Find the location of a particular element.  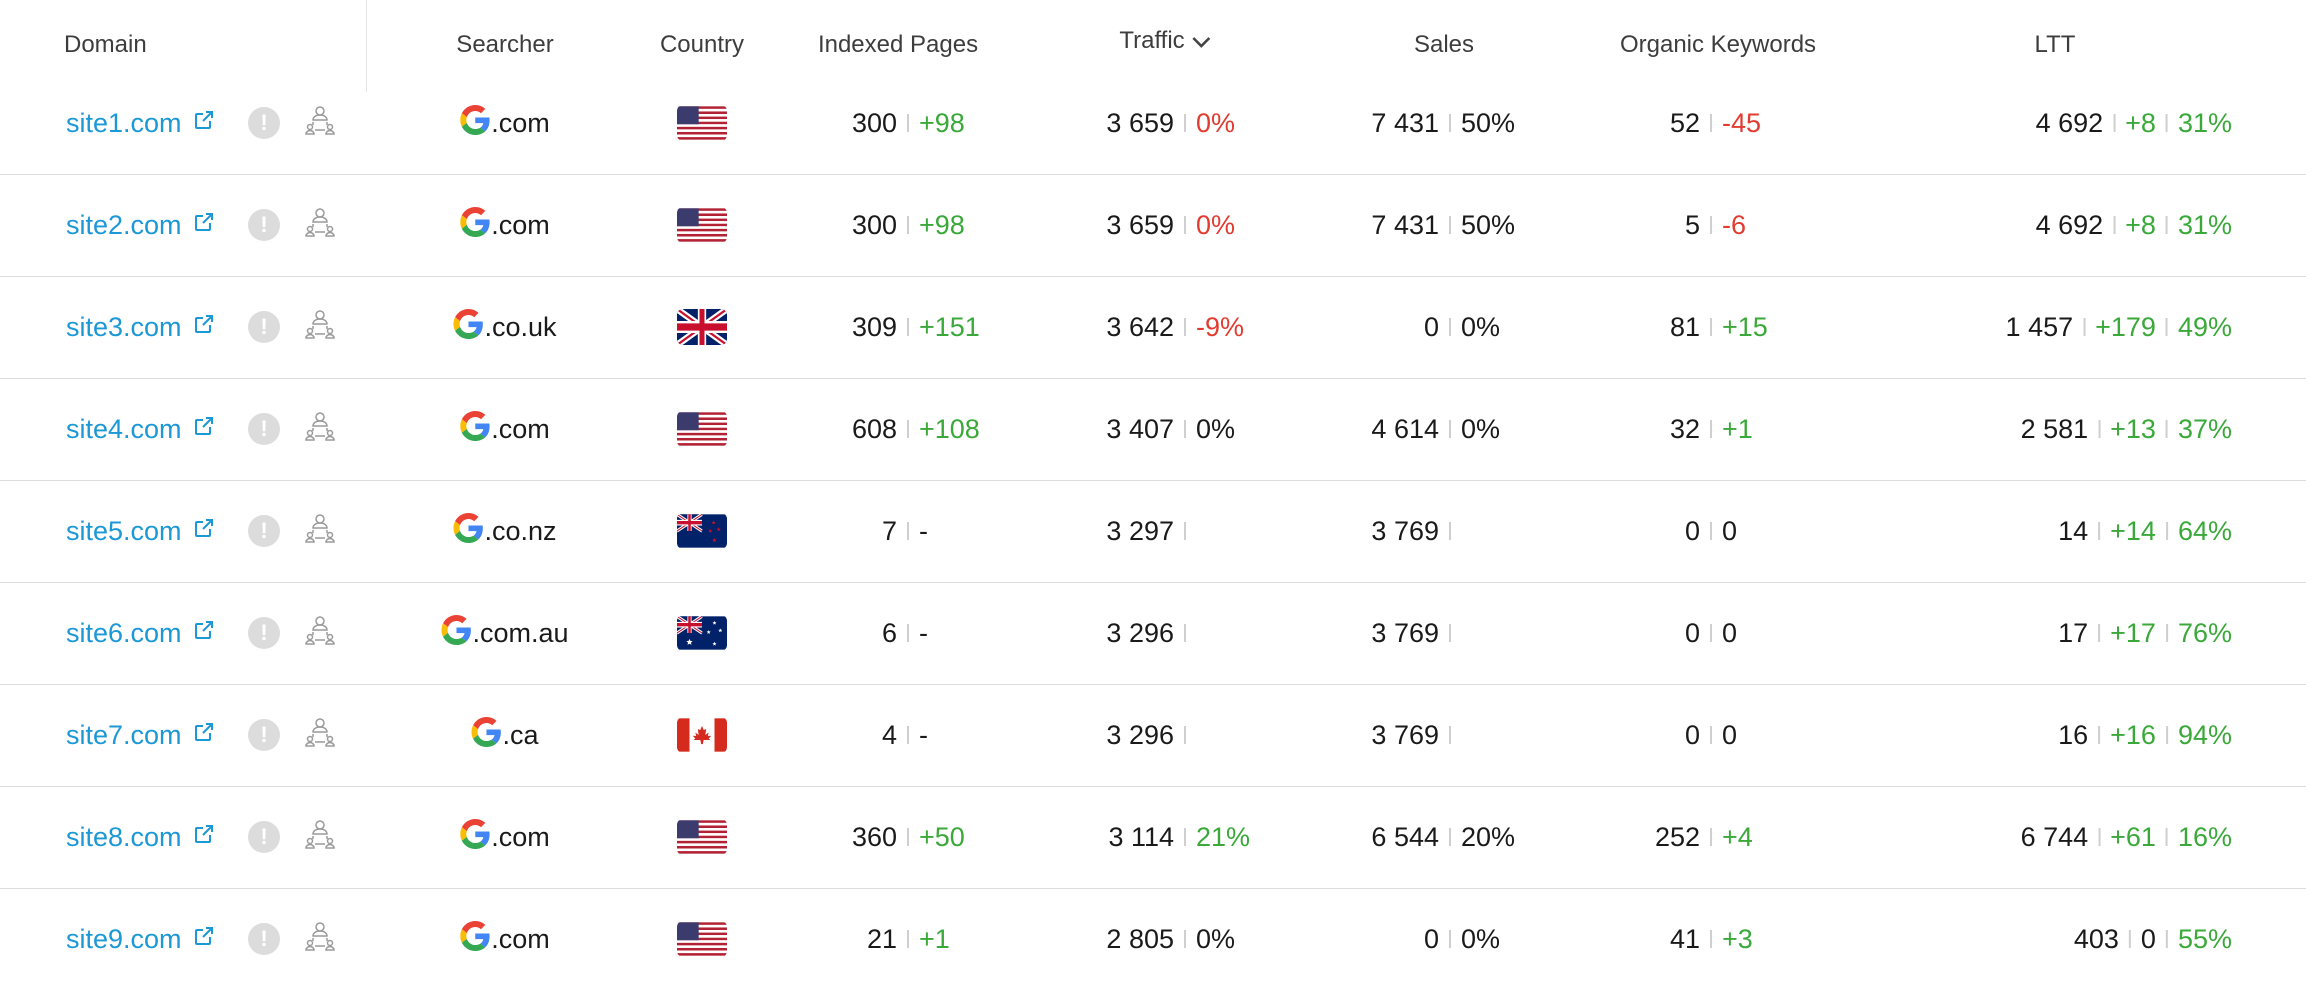

traffic-value: 3 642 is located at coordinates (1140, 326).